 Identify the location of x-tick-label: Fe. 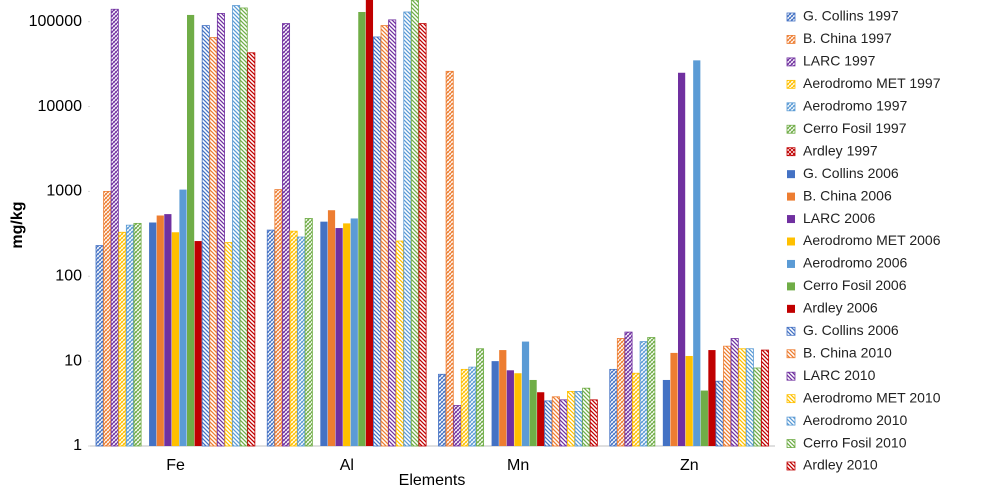
(175, 465).